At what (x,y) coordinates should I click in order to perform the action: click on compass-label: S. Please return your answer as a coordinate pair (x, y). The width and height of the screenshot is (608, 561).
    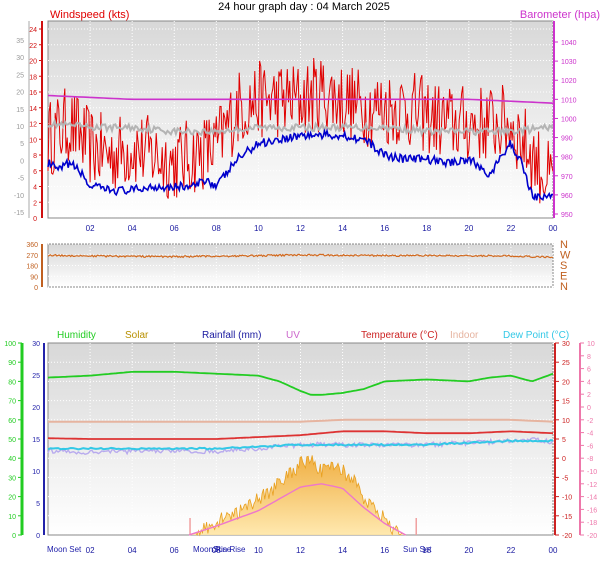
    Looking at the image, I should click on (563, 266).